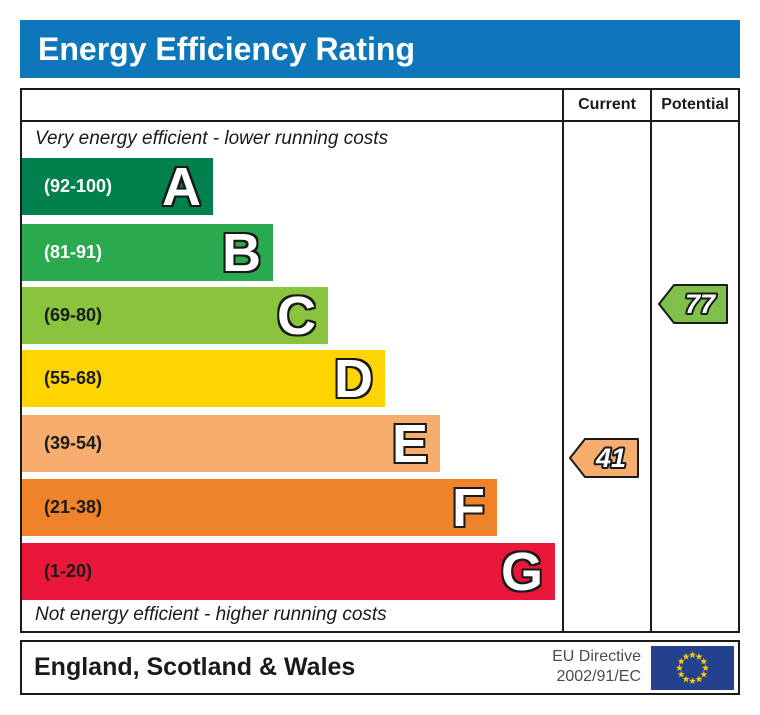 The width and height of the screenshot is (760, 715). I want to click on eu-directive-label: EU Directive 2002/91/EC, so click(596, 668).